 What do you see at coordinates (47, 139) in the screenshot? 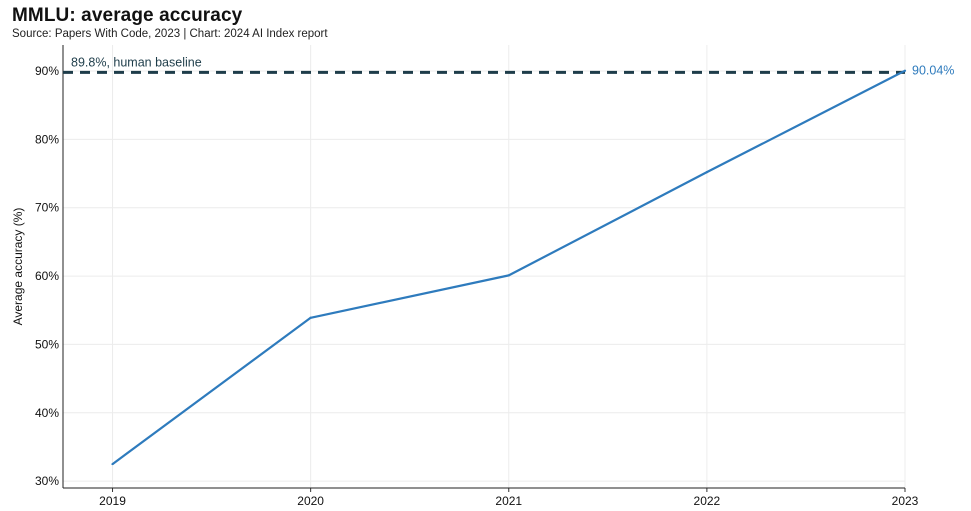
I see `y-tick-label: 80%` at bounding box center [47, 139].